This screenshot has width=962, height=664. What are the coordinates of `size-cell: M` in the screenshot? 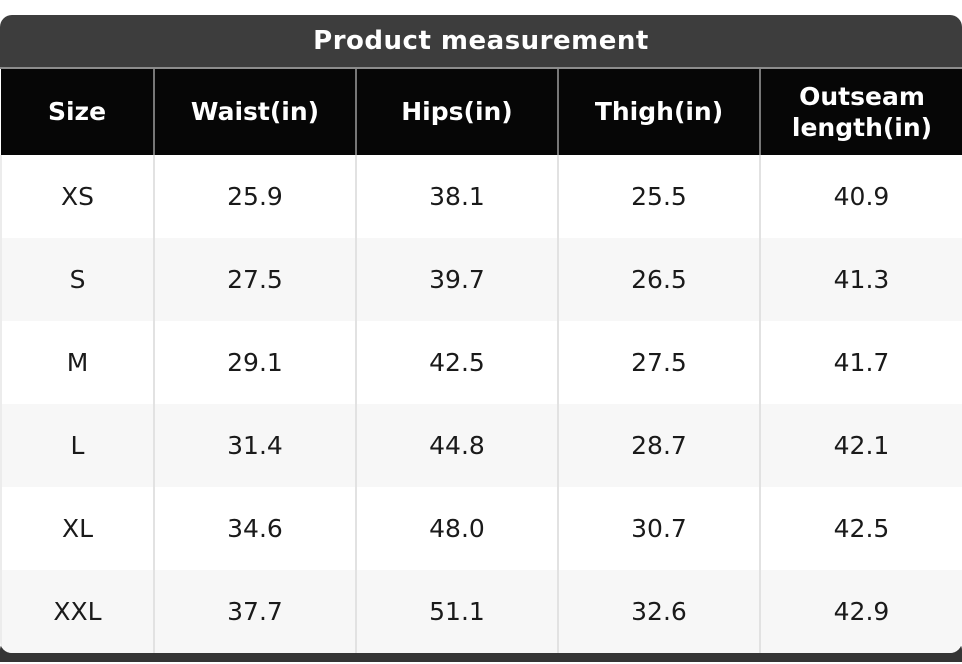 It's located at (77, 362).